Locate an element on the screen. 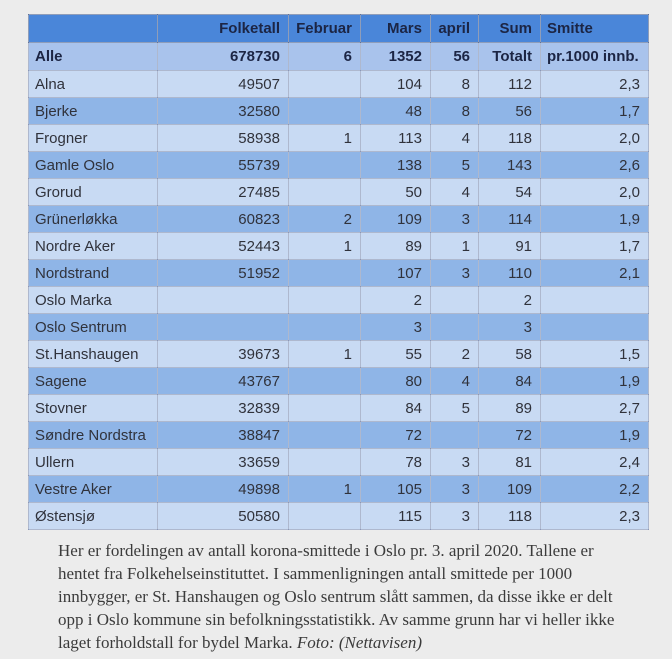  table-row: Grünerløkka 60823 2 109 3 114 1,9 is located at coordinates (338, 219).